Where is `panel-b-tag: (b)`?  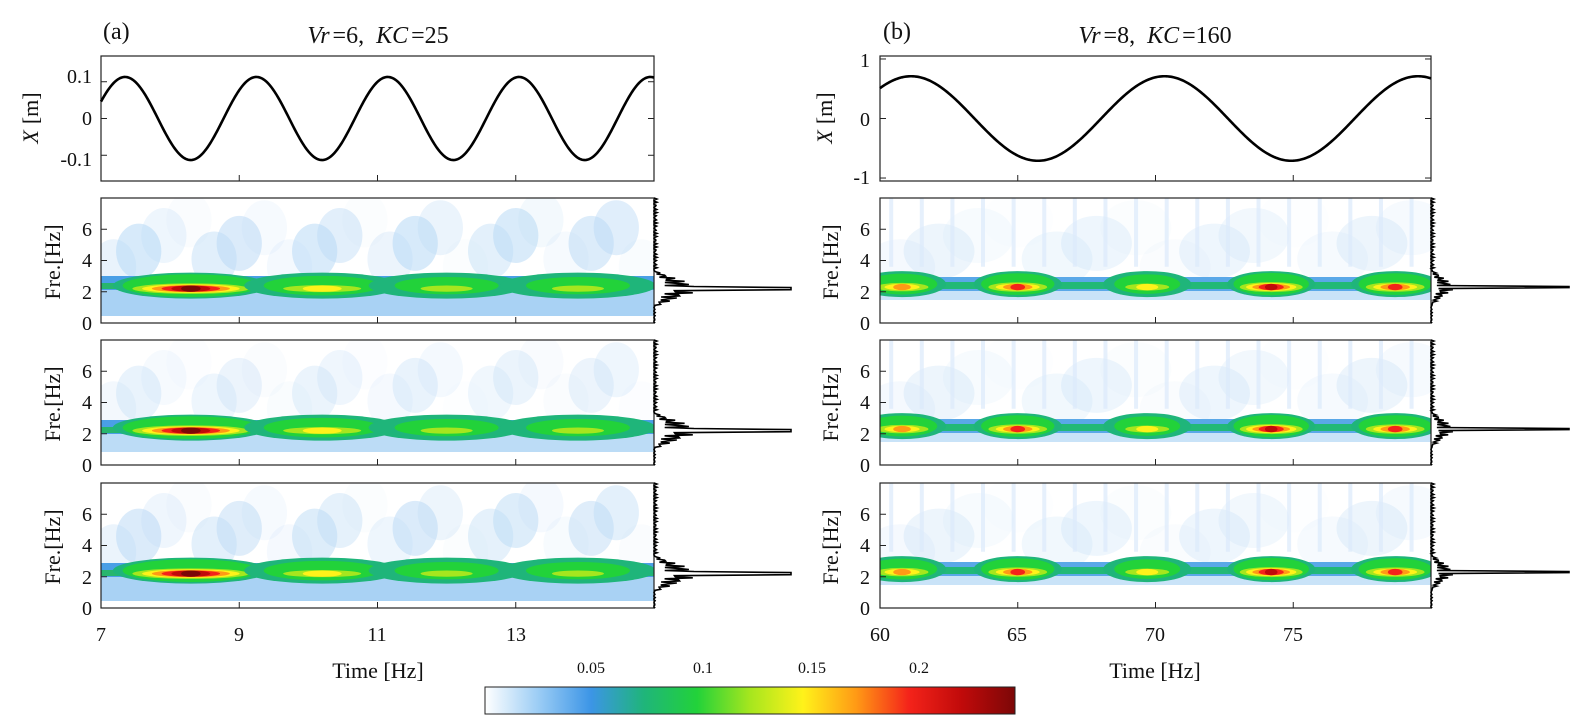 panel-b-tag: (b) is located at coordinates (897, 32).